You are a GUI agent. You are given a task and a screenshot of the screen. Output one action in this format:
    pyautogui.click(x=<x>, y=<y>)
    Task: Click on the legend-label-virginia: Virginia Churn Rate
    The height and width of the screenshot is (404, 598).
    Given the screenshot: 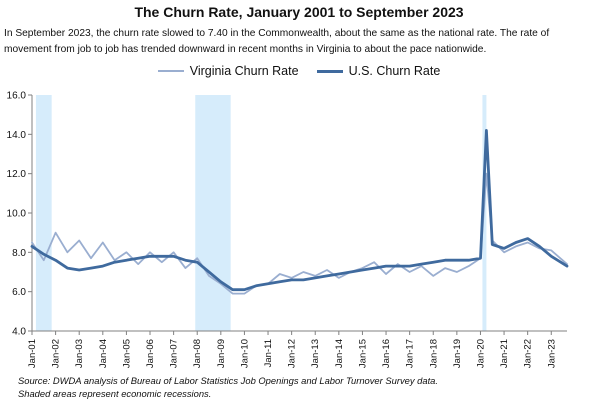 What is the action you would take?
    pyautogui.click(x=244, y=71)
    